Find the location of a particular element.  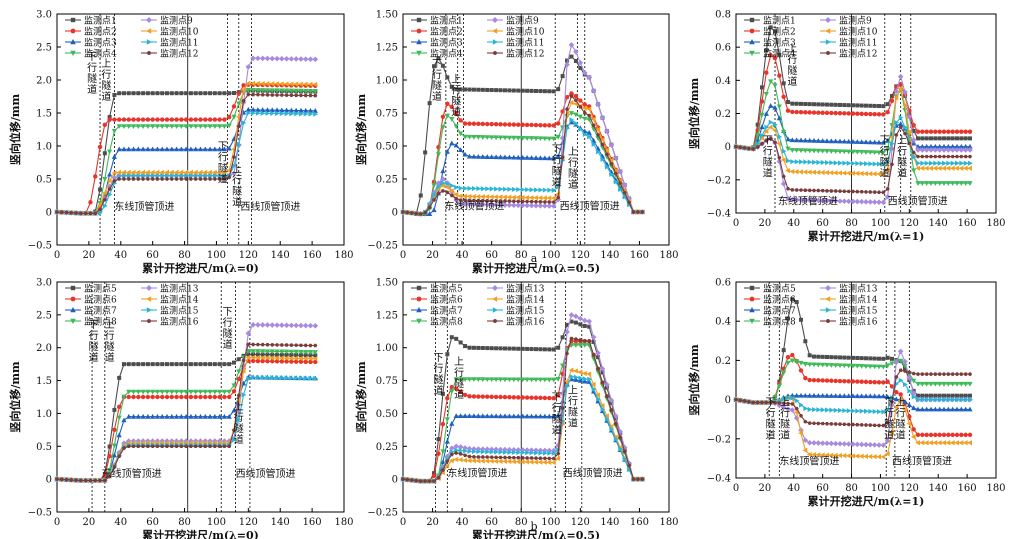

tunnel-annotation: 道 is located at coordinates (889, 434).